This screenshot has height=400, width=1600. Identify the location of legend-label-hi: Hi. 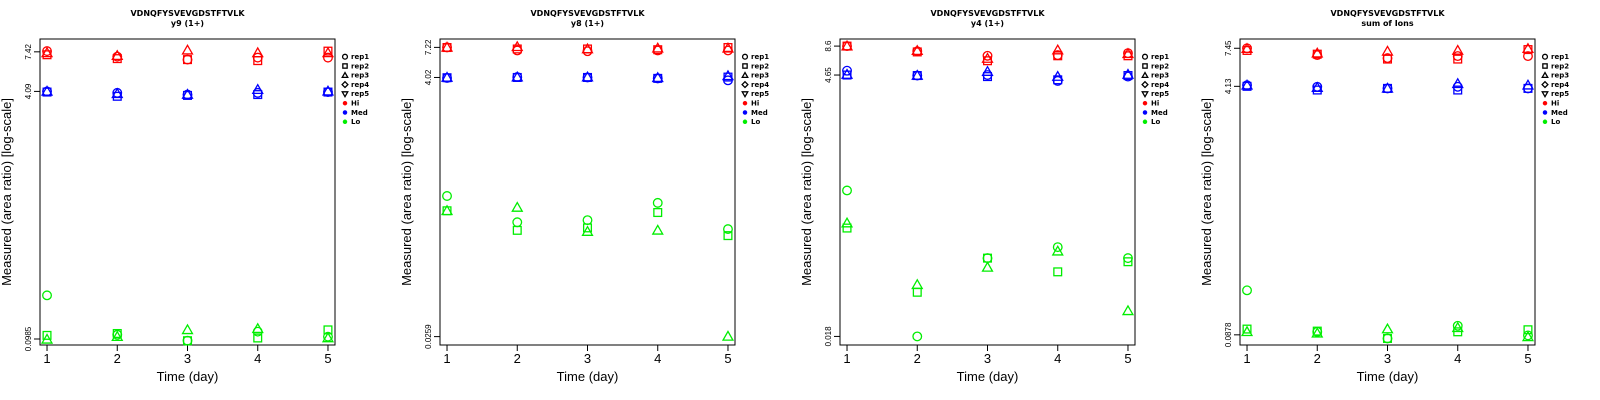
(1155, 104).